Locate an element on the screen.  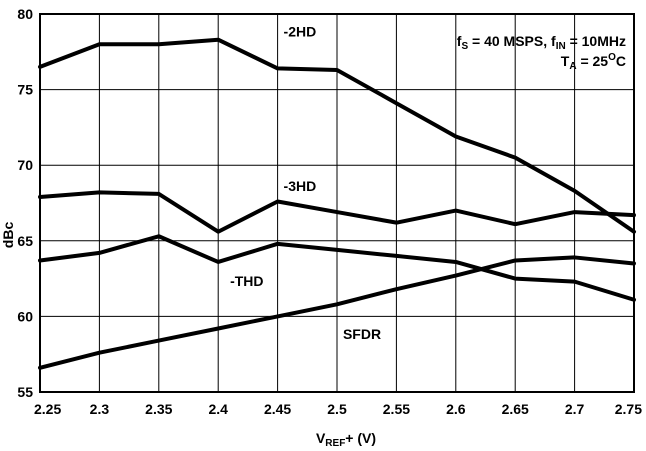
series-label: -2HD is located at coordinates (300, 32).